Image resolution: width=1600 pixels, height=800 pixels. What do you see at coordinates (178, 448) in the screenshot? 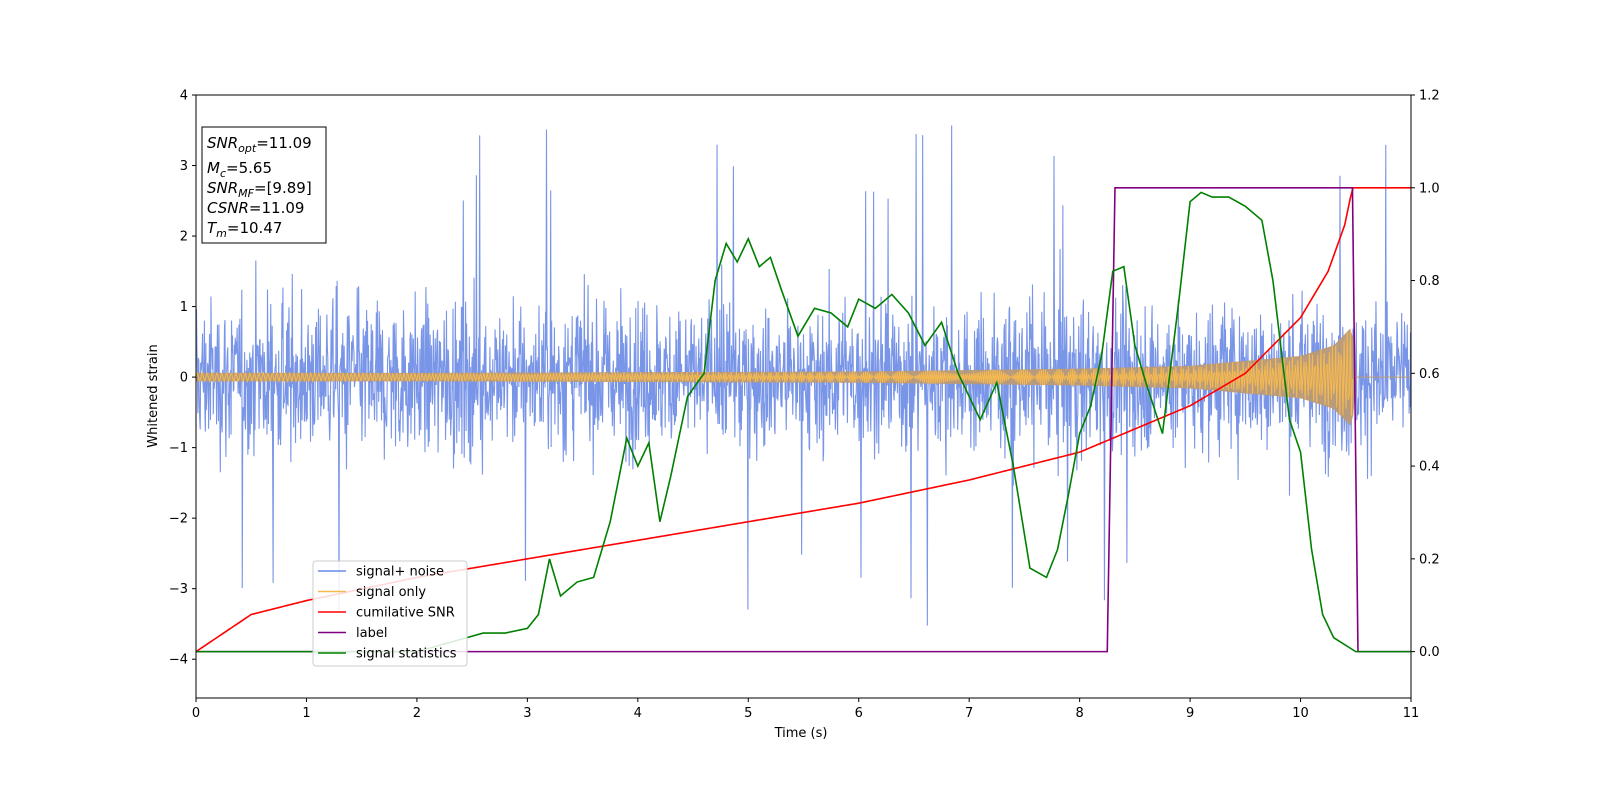
I see `y-left-tick-label: −1` at bounding box center [178, 448].